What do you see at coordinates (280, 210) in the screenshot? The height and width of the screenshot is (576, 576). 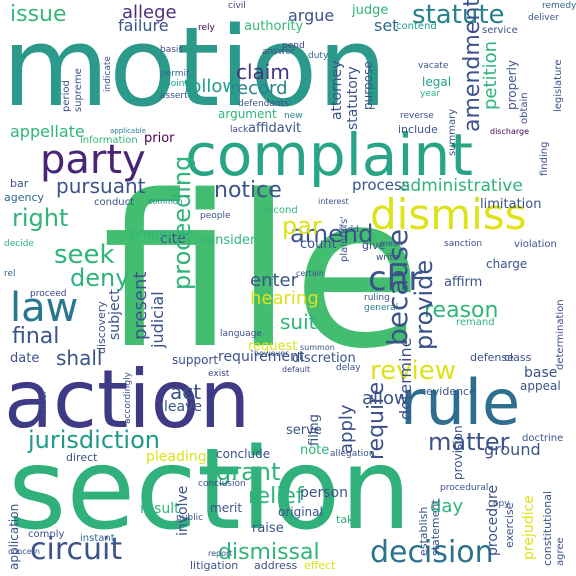 I see `word-second: second` at bounding box center [280, 210].